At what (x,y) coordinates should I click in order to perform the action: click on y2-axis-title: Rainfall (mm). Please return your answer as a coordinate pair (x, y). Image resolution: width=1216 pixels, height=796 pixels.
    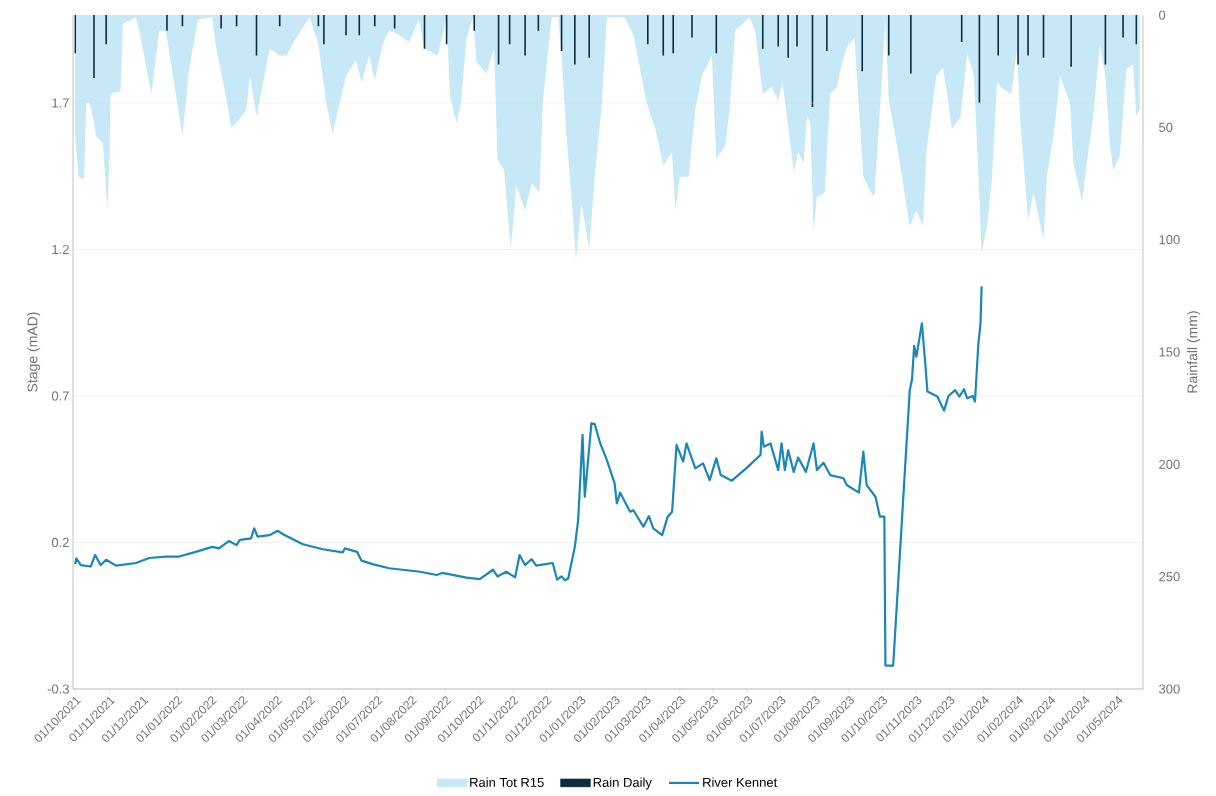
    Looking at the image, I should click on (1194, 352).